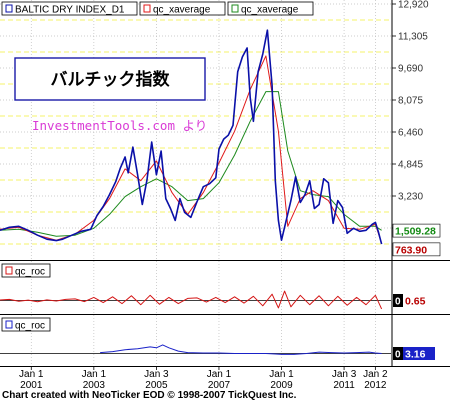  I want to click on sub2-zero-box, so click(398, 353).